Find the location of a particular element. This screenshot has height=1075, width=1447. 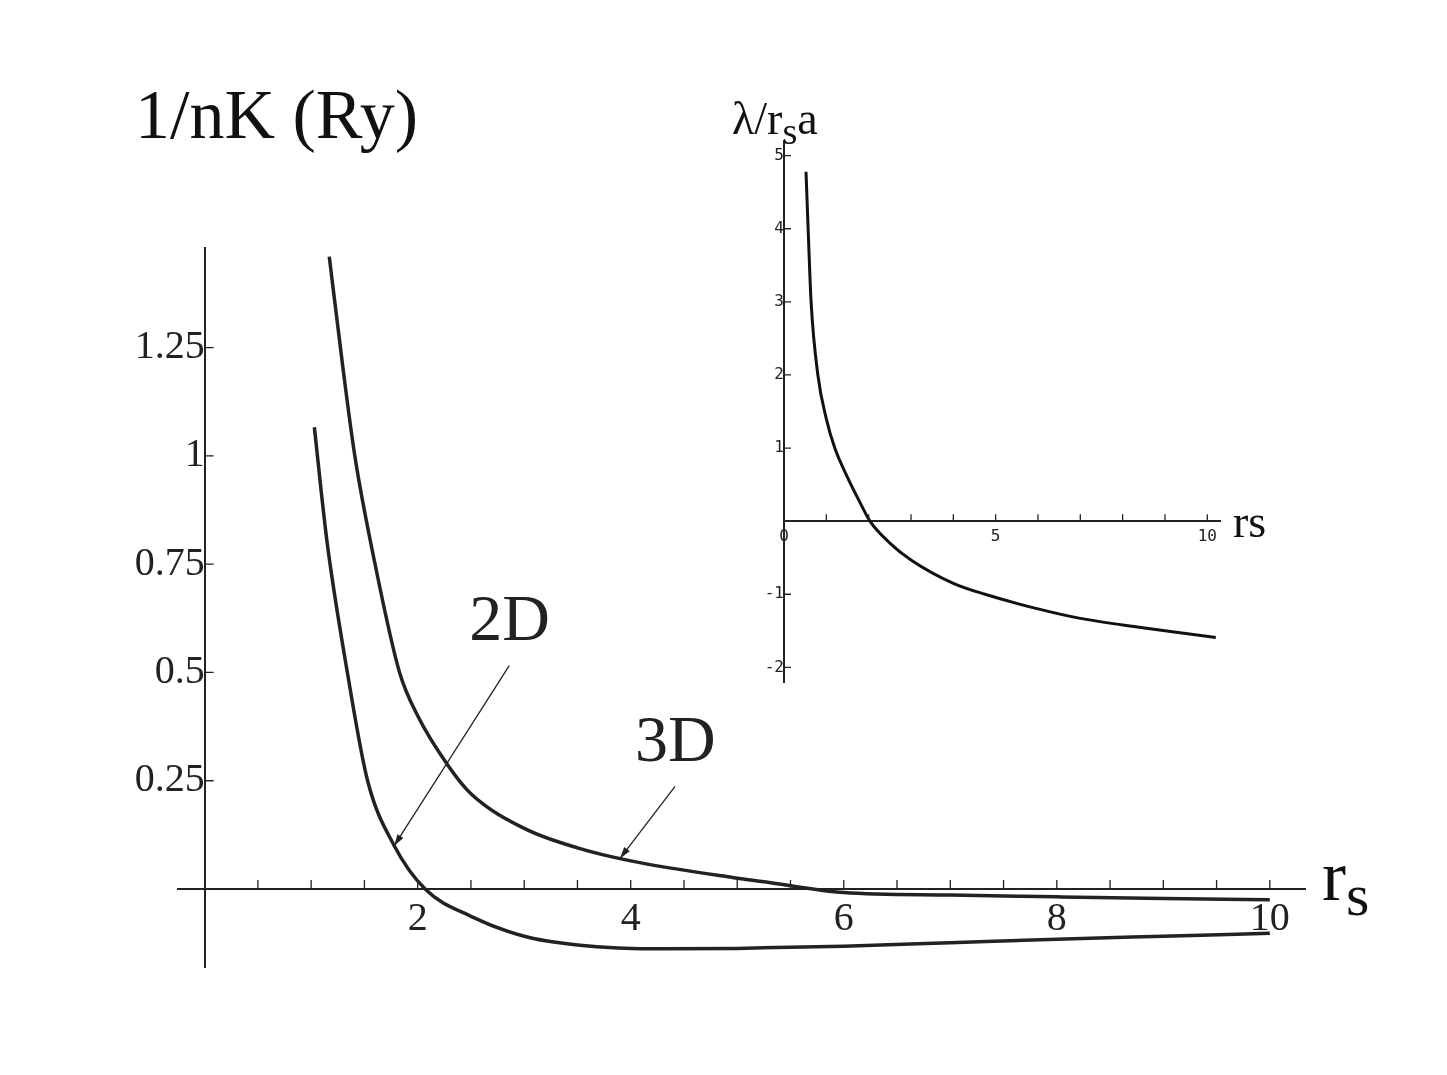

annotation: 2D is located at coordinates (509, 618).